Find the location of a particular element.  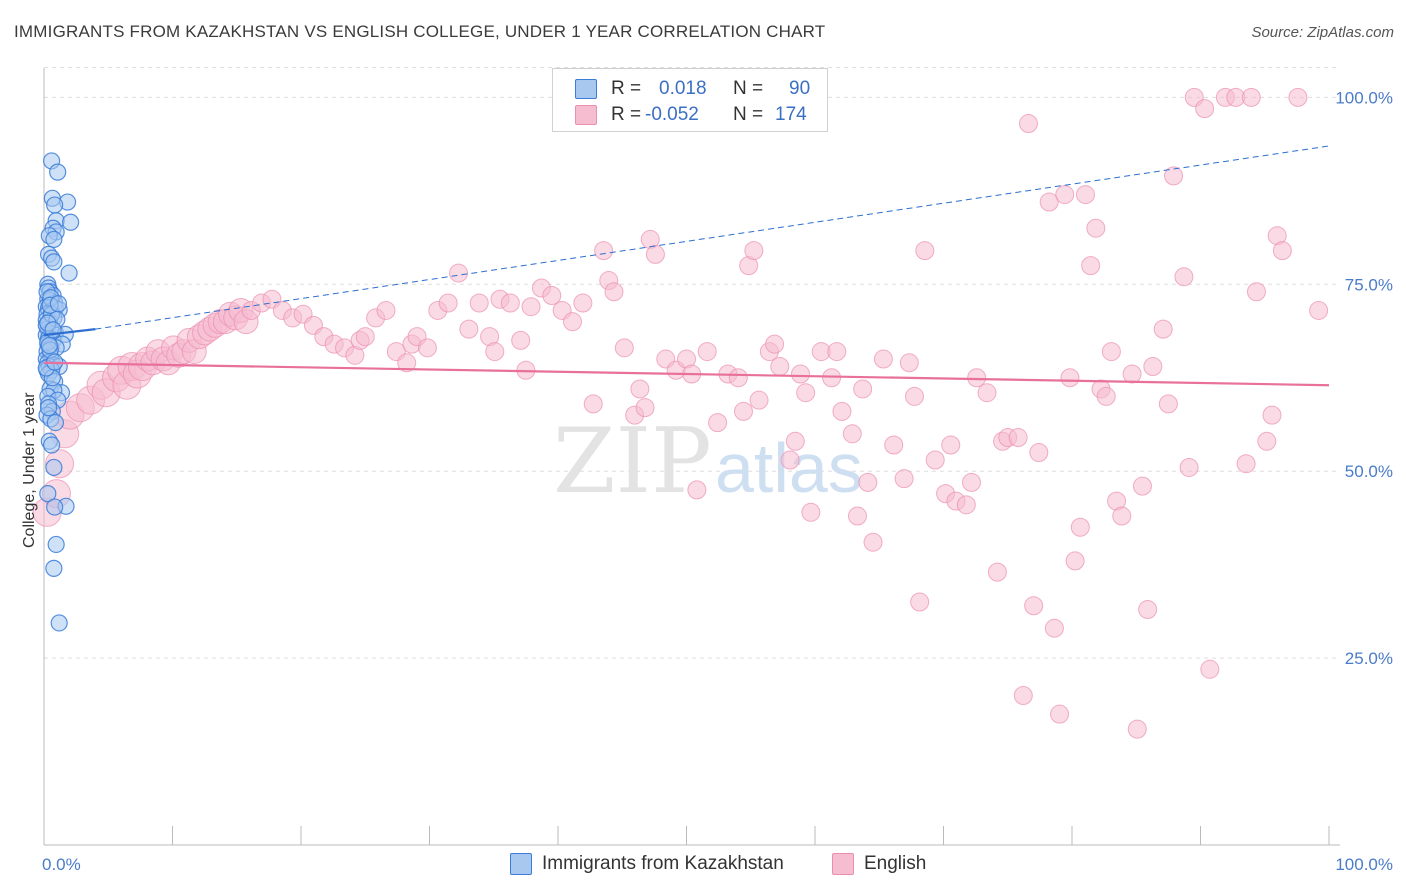

kazakhstan-trend-line is located at coordinates (69, 332).